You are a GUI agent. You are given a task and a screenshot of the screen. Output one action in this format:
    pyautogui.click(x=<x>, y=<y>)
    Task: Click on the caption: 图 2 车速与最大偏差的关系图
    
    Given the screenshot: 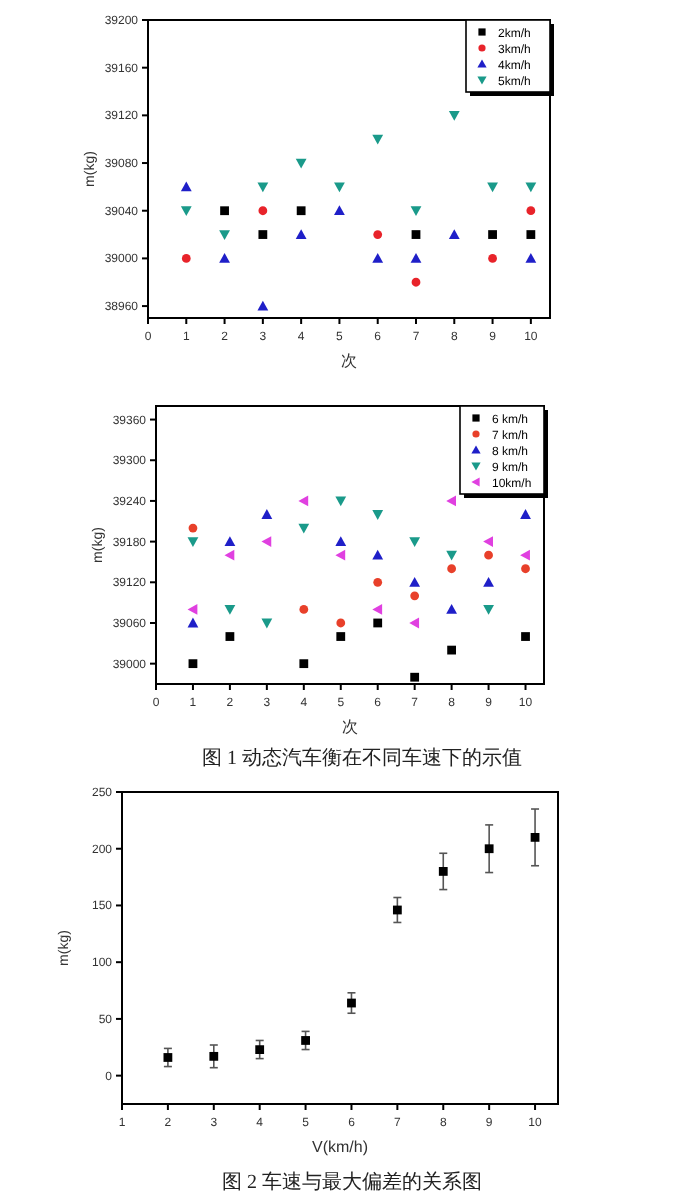 What is the action you would take?
    pyautogui.click(x=352, y=1182)
    